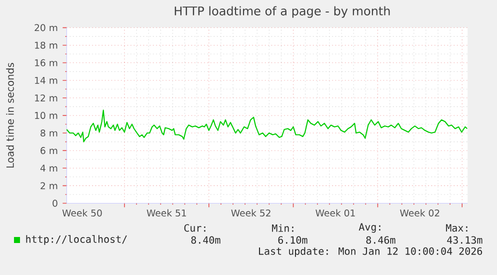 Image resolution: width=497 pixels, height=275 pixels. What do you see at coordinates (82, 213) in the screenshot?
I see `x-tick-label: Week 50` at bounding box center [82, 213].